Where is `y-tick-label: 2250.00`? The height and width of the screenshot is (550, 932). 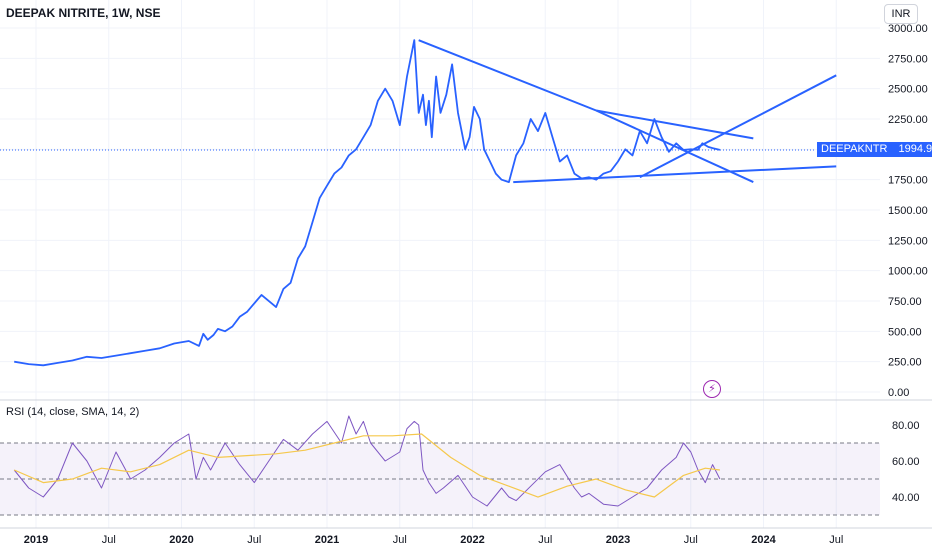
y-tick-label: 2250.00 is located at coordinates (908, 120).